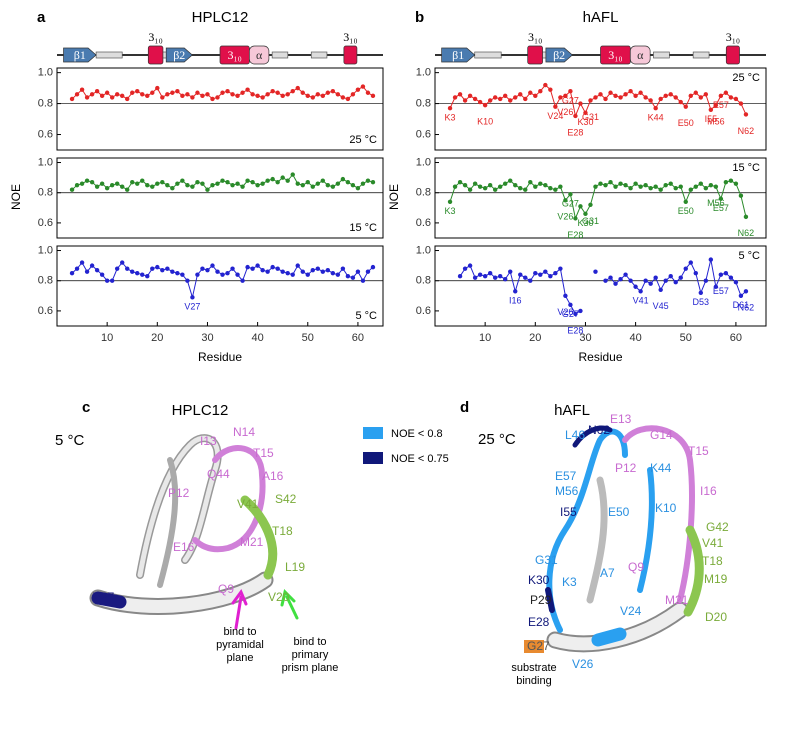 Image resolution: width=788 pixels, height=730 pixels. I want to click on topology-coil, so click(488, 55).